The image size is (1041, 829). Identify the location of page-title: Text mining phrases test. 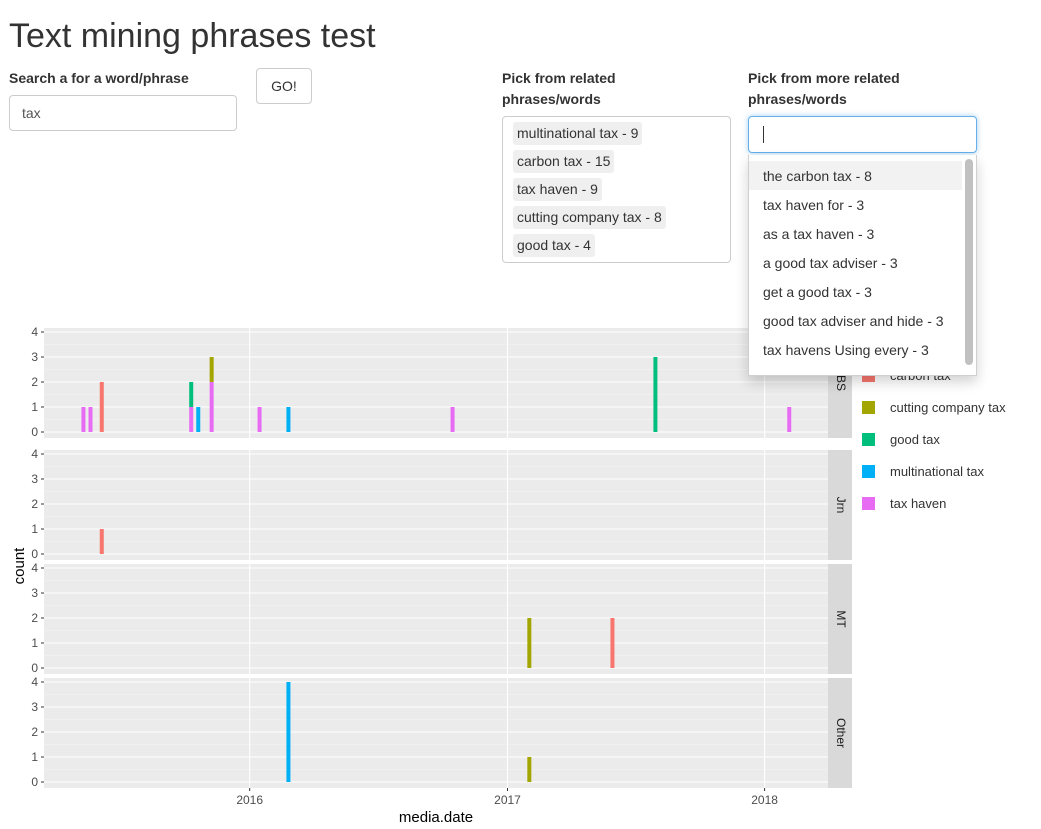
(192, 36).